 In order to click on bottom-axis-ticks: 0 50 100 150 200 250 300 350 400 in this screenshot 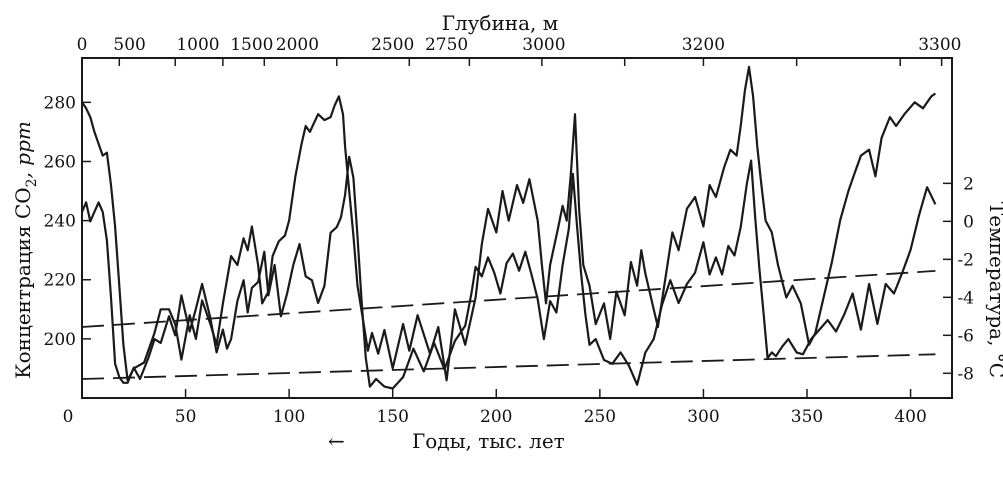, I will do `click(495, 408)`.